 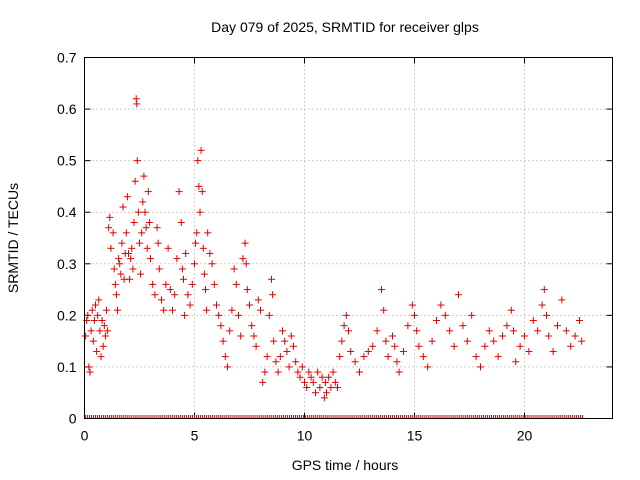 I want to click on y-tick-label: 0.2, so click(x=67, y=315).